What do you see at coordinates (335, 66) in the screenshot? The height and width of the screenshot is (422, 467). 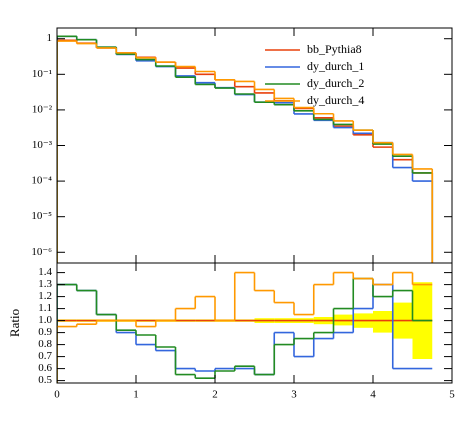 I see `legend-label: dy_durch_1` at bounding box center [335, 66].